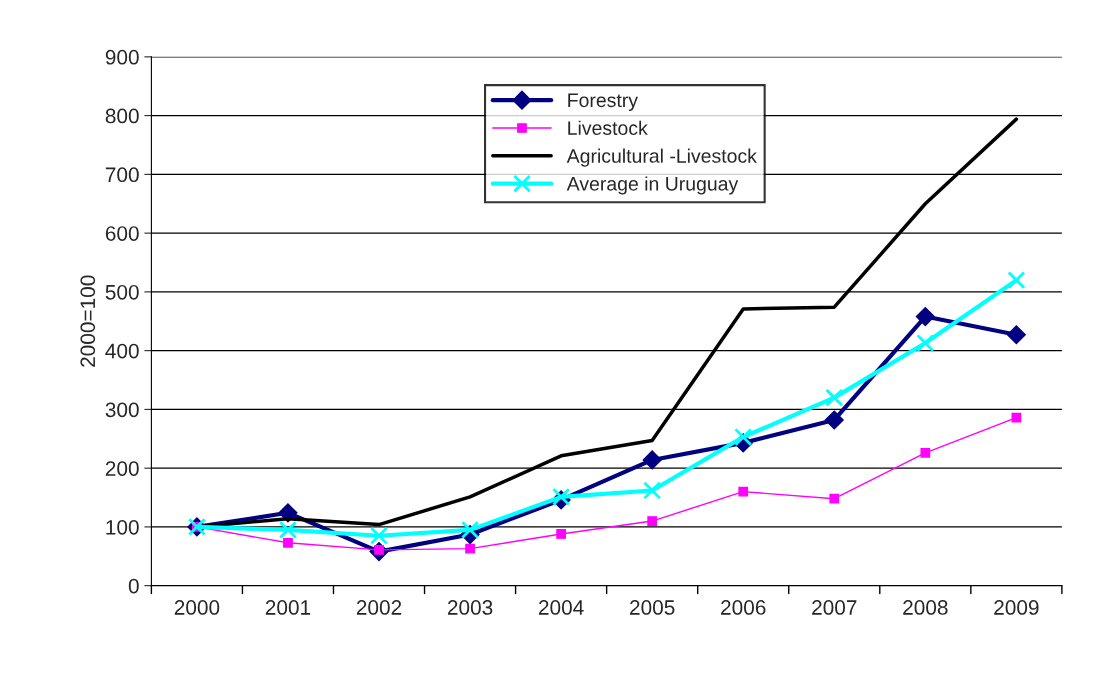  Describe the element at coordinates (122, 527) in the screenshot. I see `y-tick-label: 100` at that location.